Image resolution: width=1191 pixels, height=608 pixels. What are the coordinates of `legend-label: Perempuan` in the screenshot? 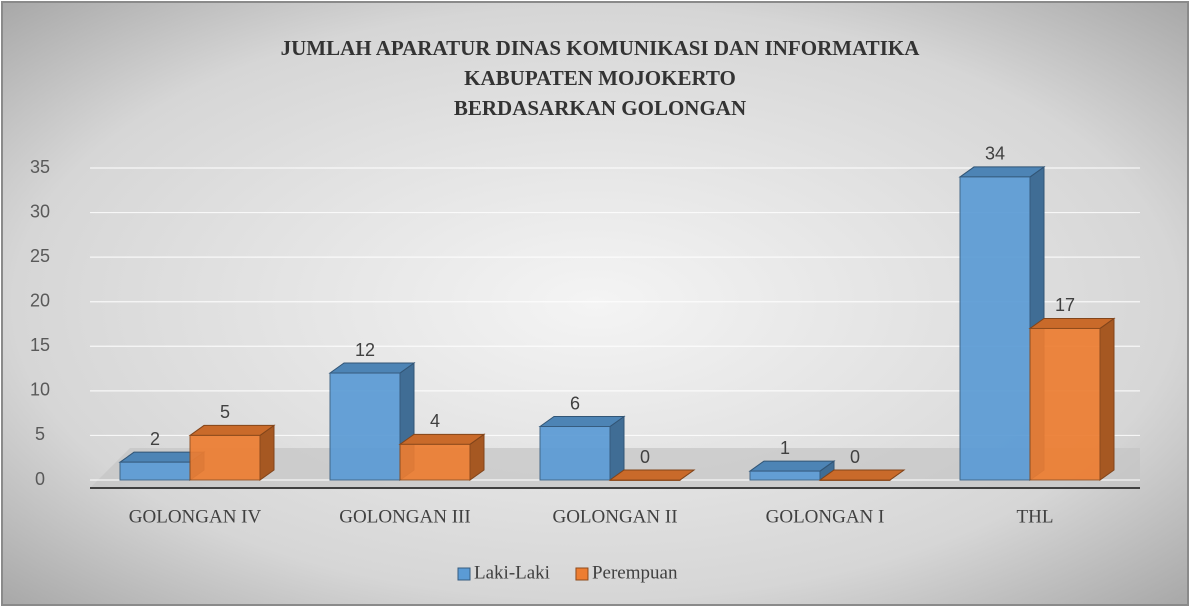 It's located at (635, 572).